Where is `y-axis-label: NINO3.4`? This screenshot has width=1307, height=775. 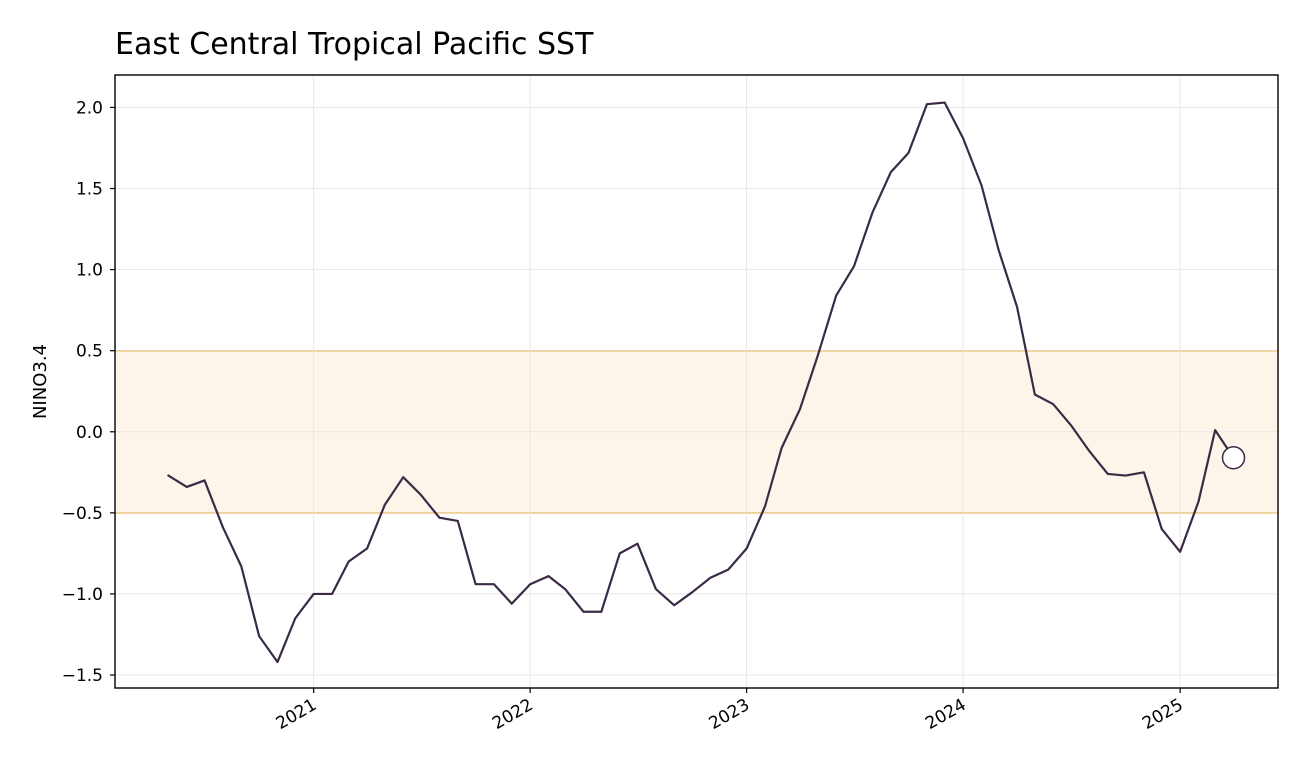
y-axis-label: NINO3.4 is located at coordinates (40, 381).